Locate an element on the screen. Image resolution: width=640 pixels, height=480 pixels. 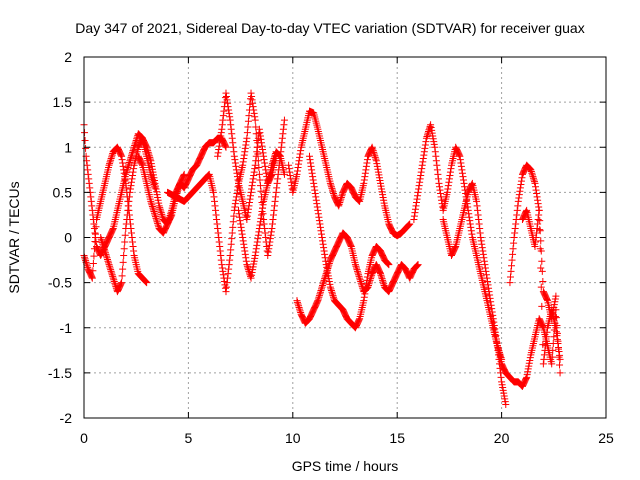
y-tick-label: -1.5 is located at coordinates (60, 373).